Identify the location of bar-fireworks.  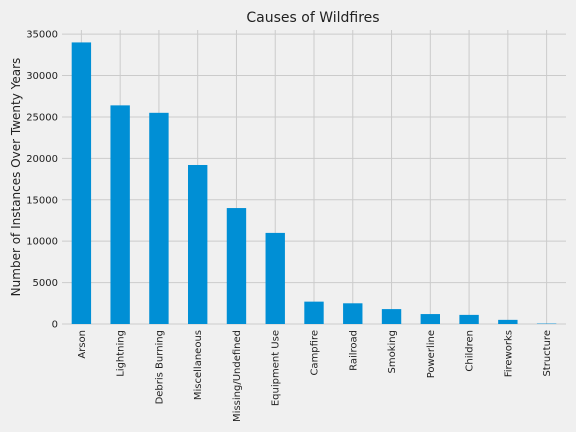
(508, 321).